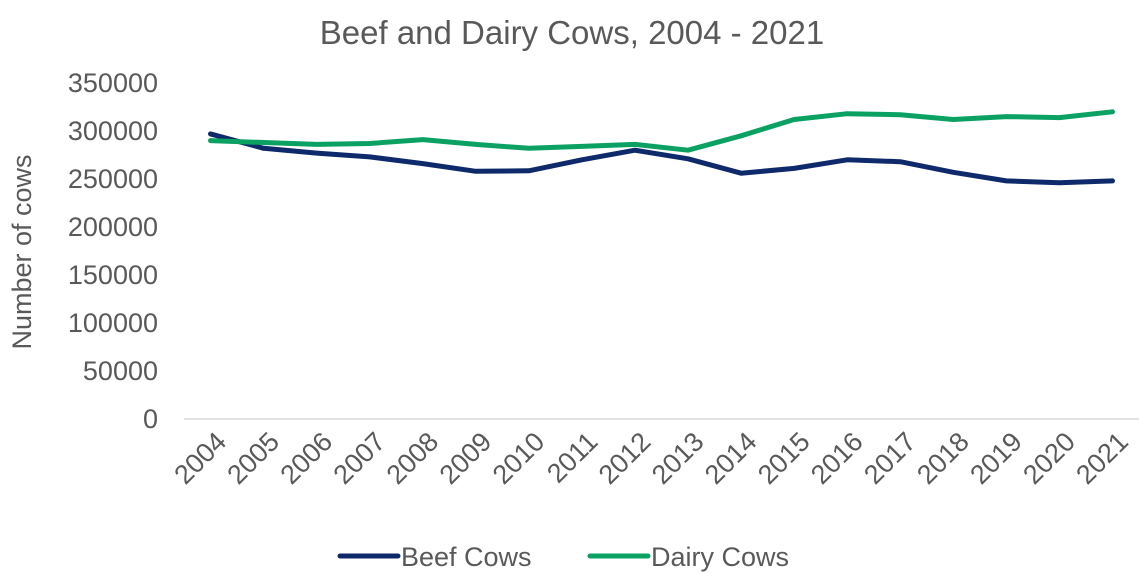 The image size is (1139, 574). I want to click on x-tick-label: 2019, so click(996, 458).